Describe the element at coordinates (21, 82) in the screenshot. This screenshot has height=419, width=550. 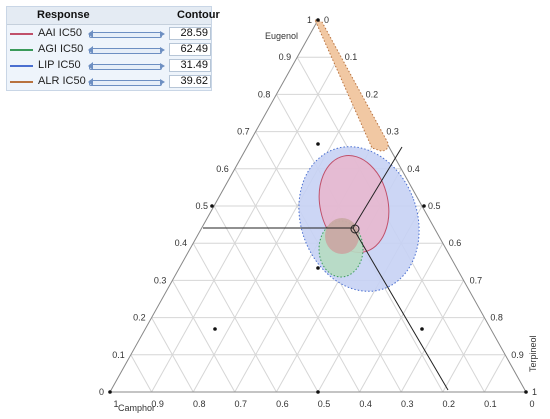
I see `alr-color-swatch` at that location.